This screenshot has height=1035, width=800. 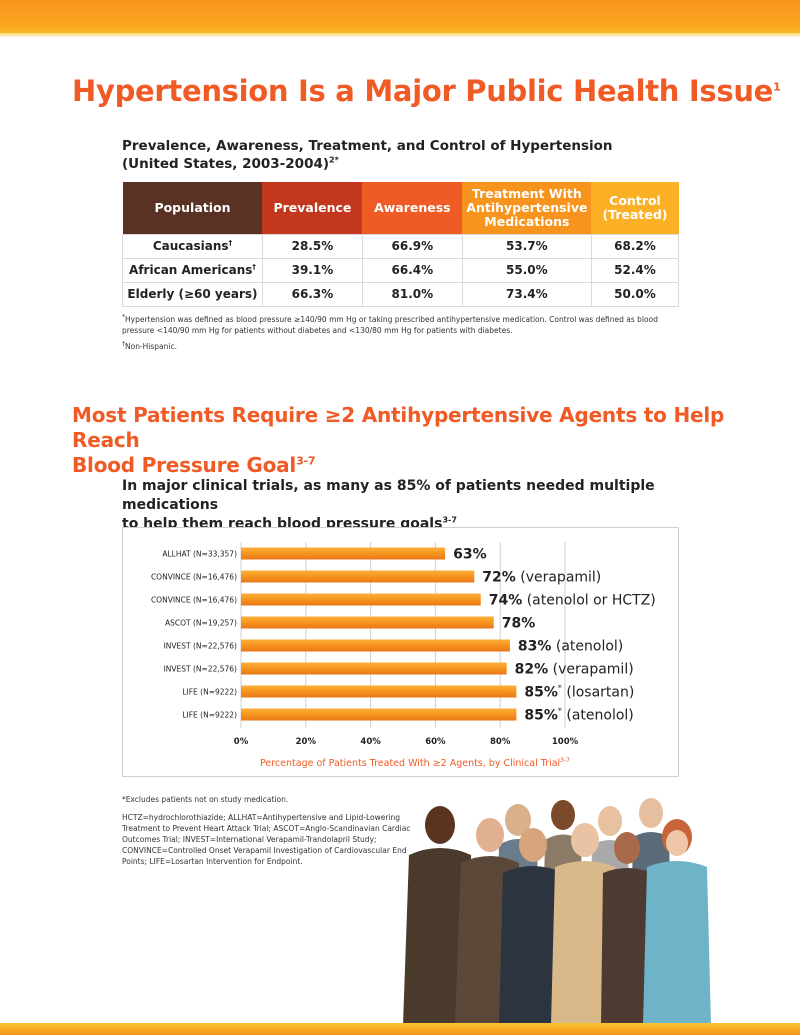 What do you see at coordinates (526, 294) in the screenshot?
I see `cell-treatment: 73.4%` at bounding box center [526, 294].